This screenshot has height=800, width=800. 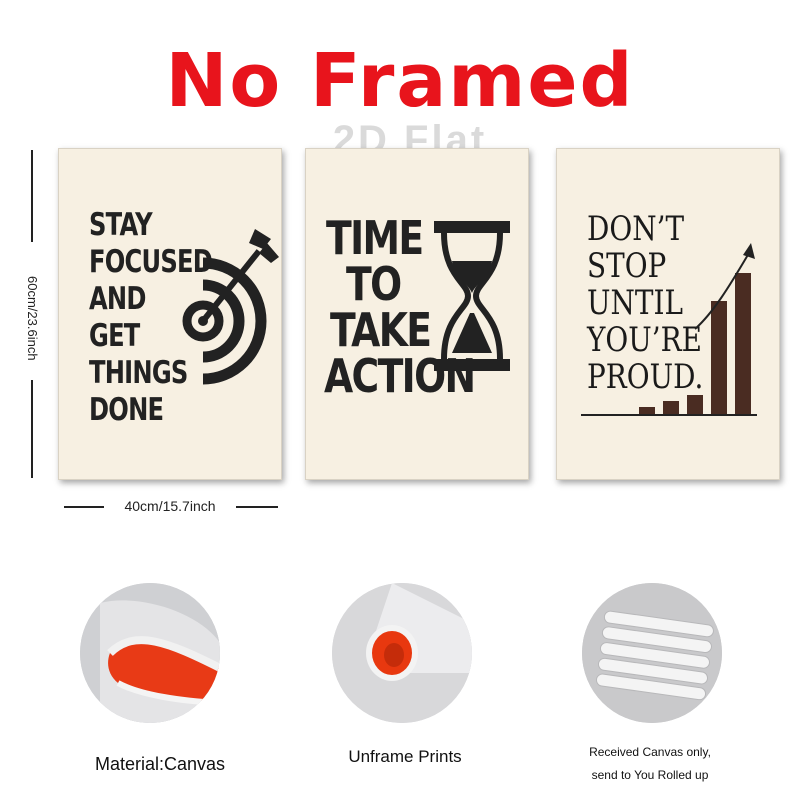 I want to click on width-dimension-line-right, so click(x=257, y=507).